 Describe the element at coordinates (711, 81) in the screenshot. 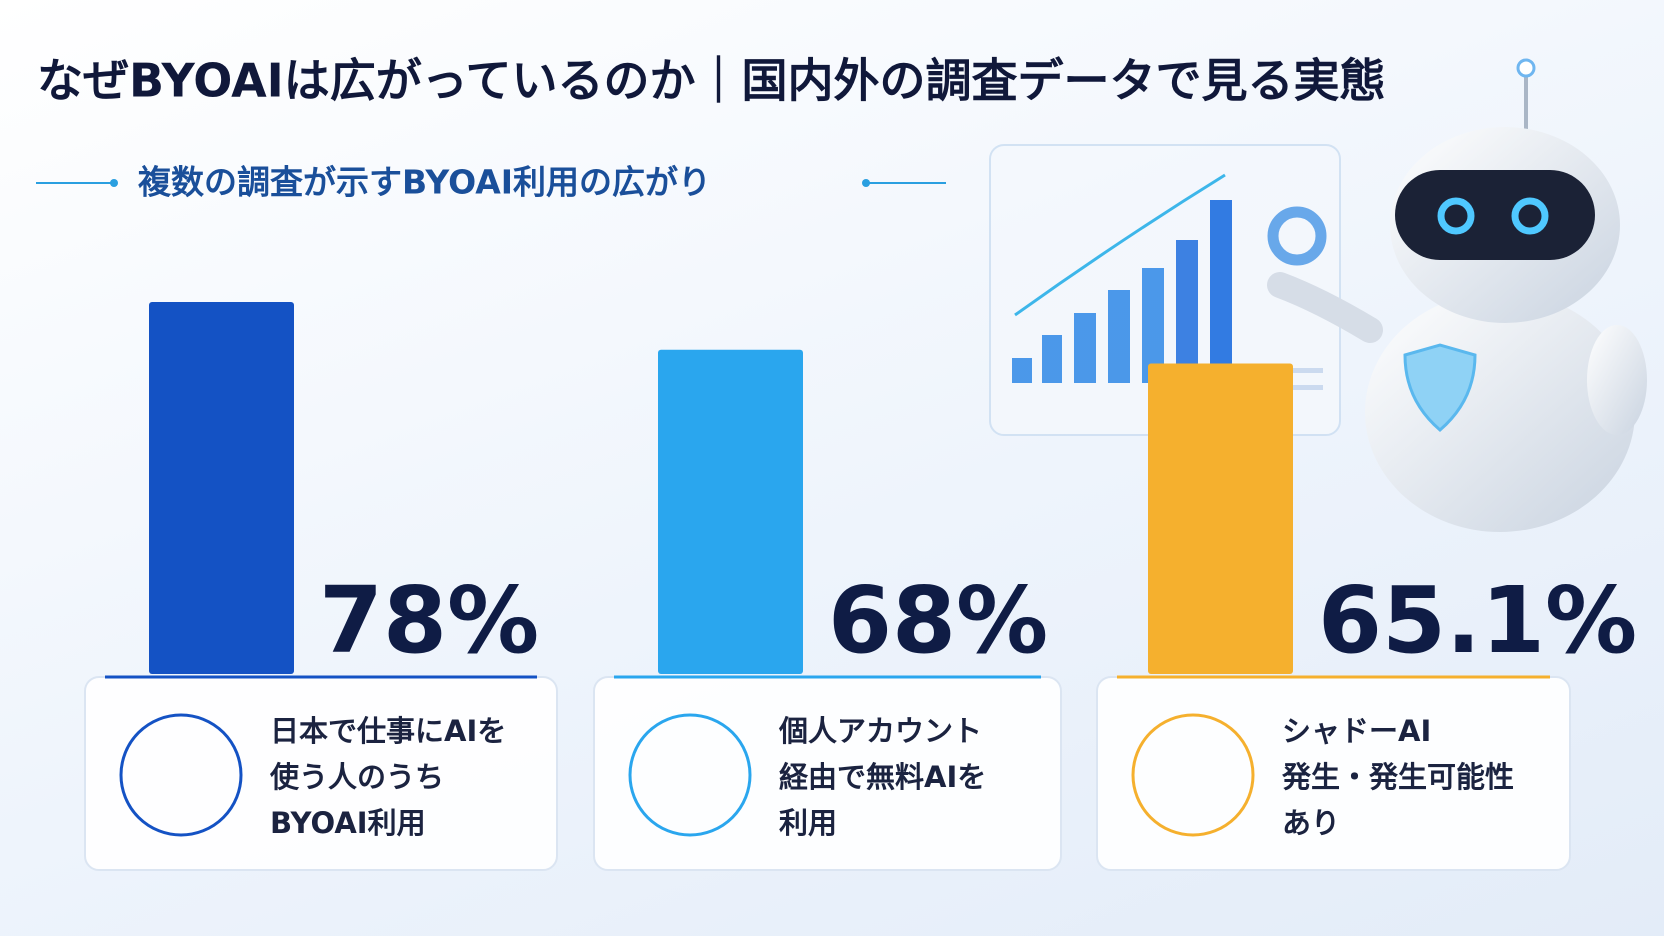

I see `title: なぜBYOAIは広がっているのか｜国内外の調査データで見る実態` at that location.